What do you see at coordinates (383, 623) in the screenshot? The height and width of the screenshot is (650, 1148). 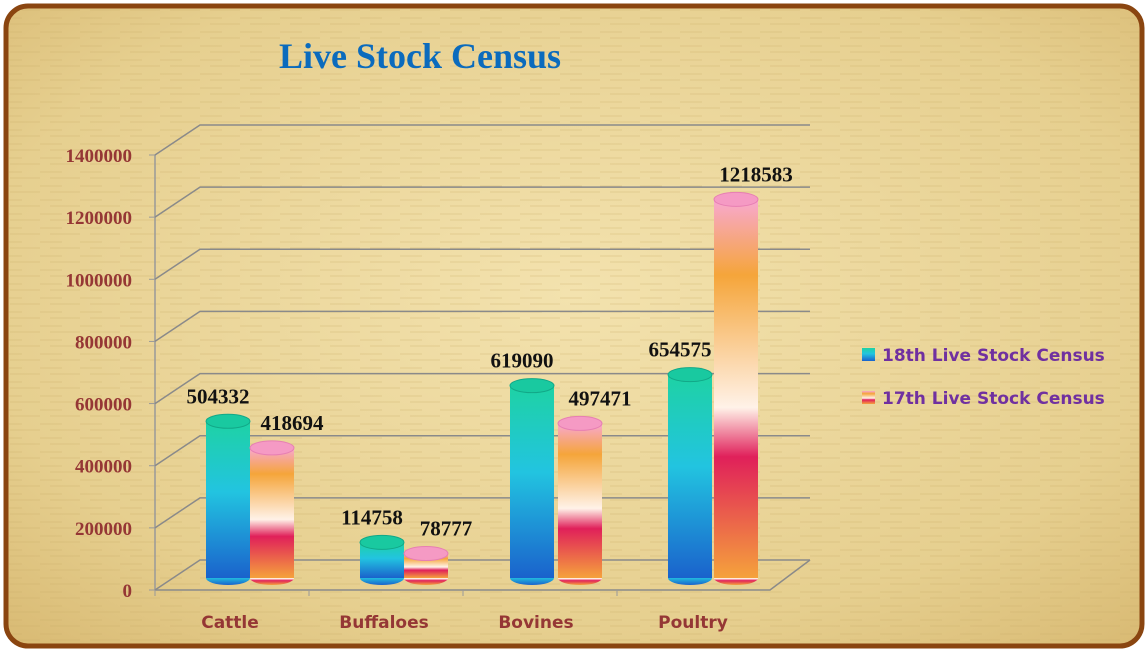 I see `x-tick-label: Buffaloes` at bounding box center [383, 623].